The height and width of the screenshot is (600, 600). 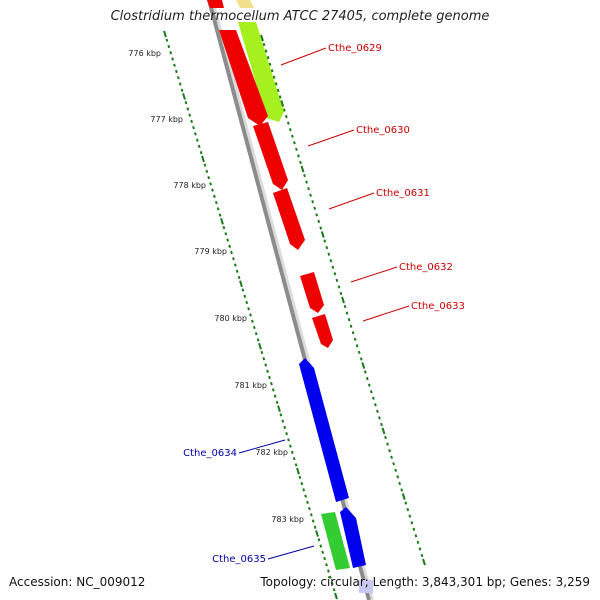 I want to click on accession-text: Accession: NC_009012, so click(x=77, y=582).